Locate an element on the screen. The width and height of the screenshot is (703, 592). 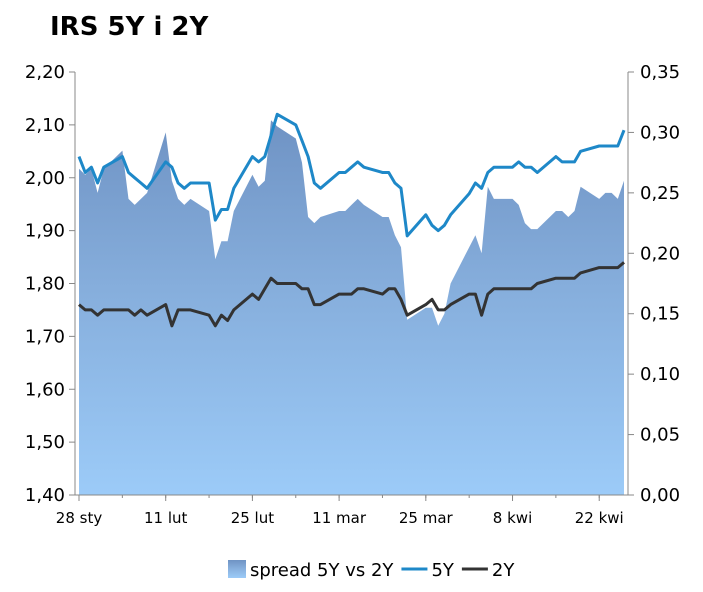
x-tick-label: 11 lut is located at coordinates (166, 518).